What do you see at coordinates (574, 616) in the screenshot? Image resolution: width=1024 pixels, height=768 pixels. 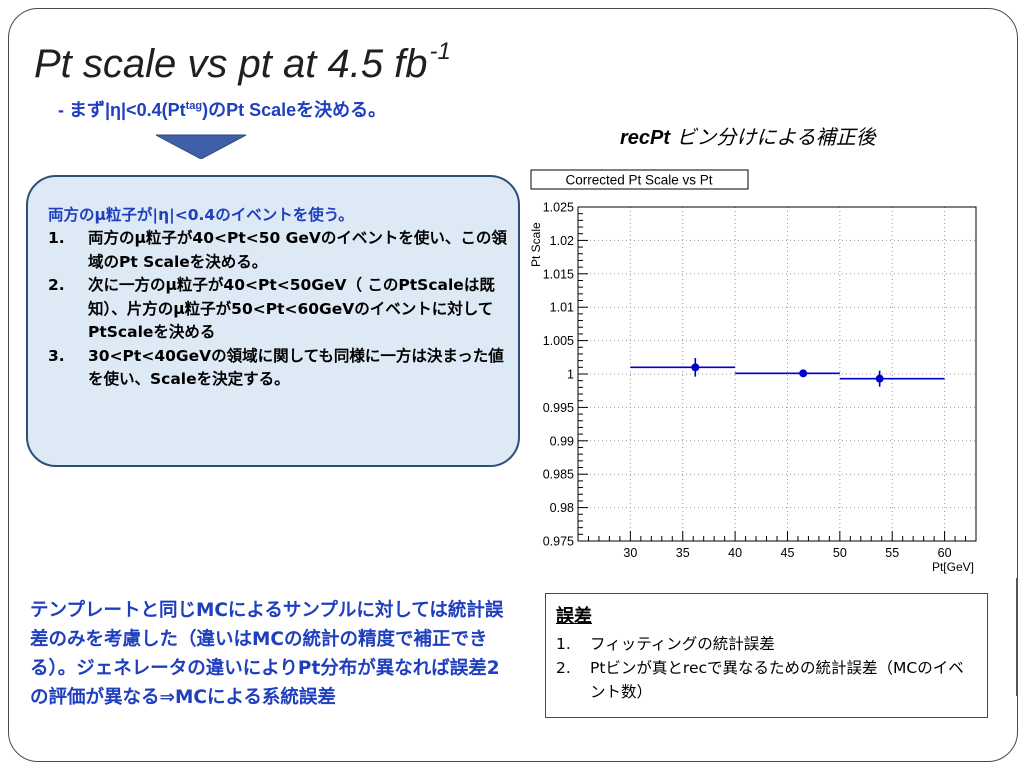 I see `error-title: 誤差` at bounding box center [574, 616].